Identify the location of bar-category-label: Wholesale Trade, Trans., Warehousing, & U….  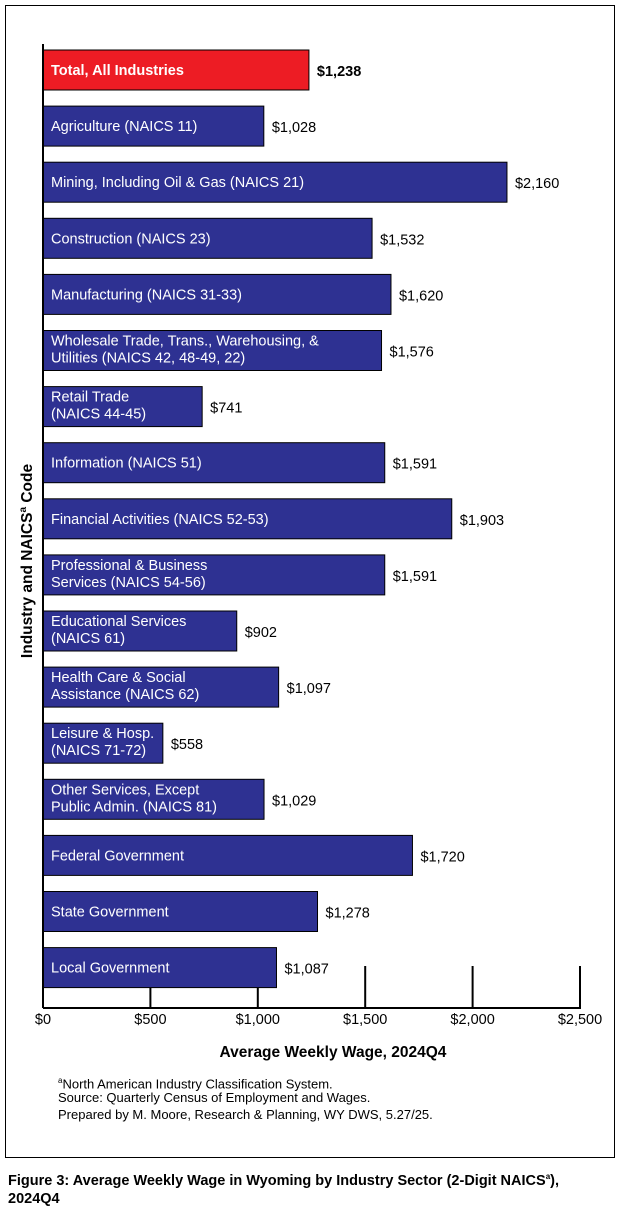
(185, 350).